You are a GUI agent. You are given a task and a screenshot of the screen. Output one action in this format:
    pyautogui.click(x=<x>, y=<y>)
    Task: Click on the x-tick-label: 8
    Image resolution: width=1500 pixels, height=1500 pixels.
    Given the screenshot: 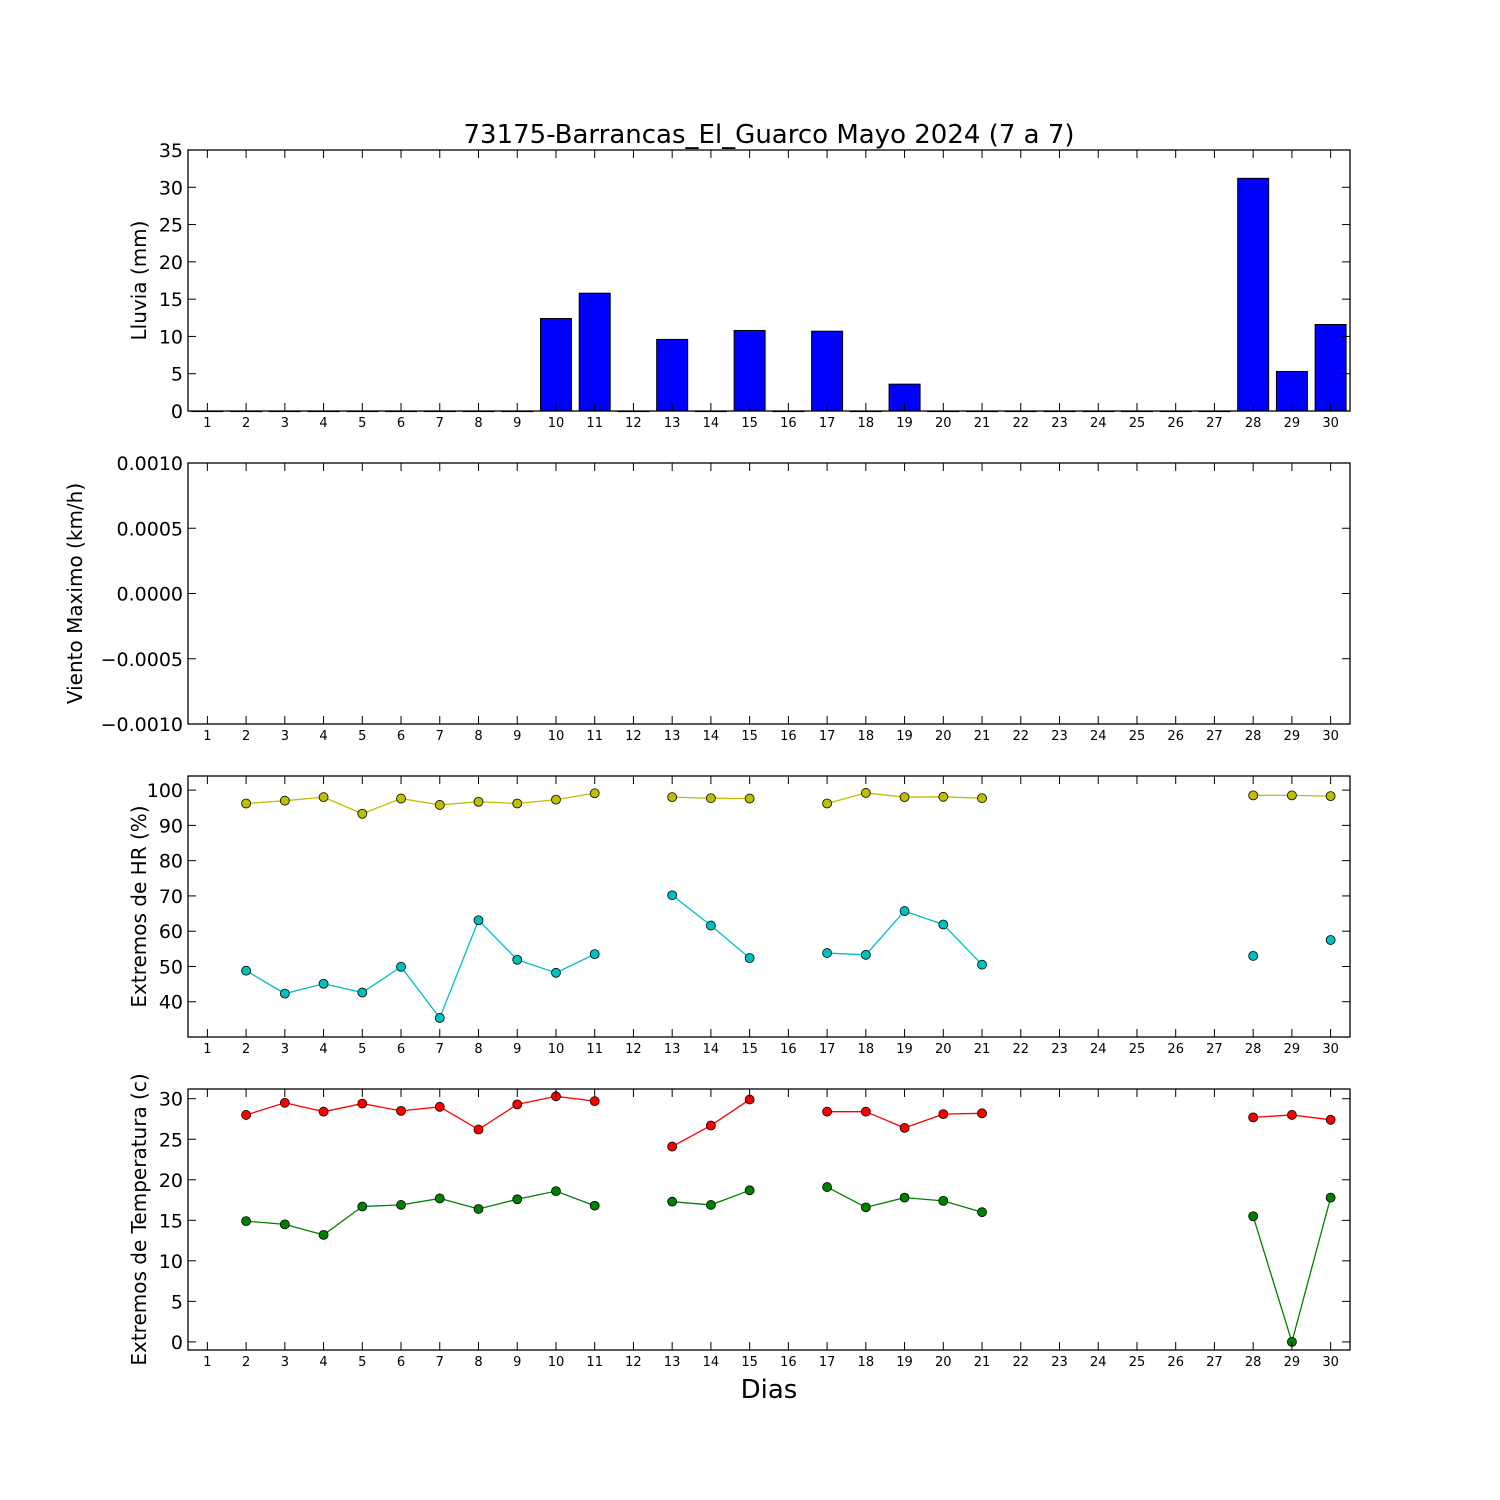 What is the action you would take?
    pyautogui.click(x=478, y=423)
    